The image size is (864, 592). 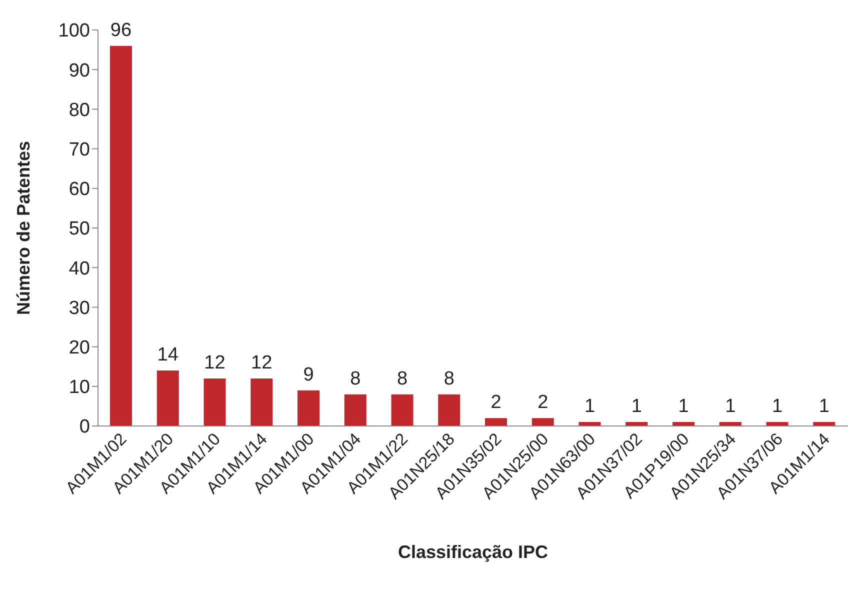 I want to click on data-label: 9, so click(x=308, y=375).